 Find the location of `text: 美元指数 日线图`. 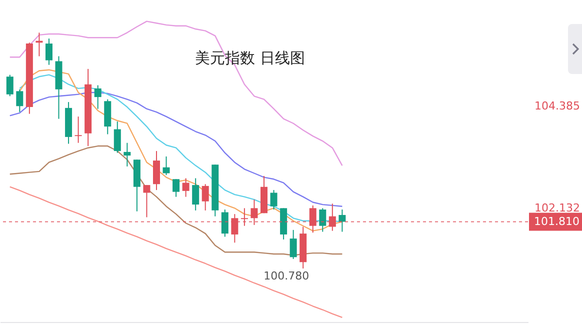

text: 美元指数 日线图 is located at coordinates (250, 58).